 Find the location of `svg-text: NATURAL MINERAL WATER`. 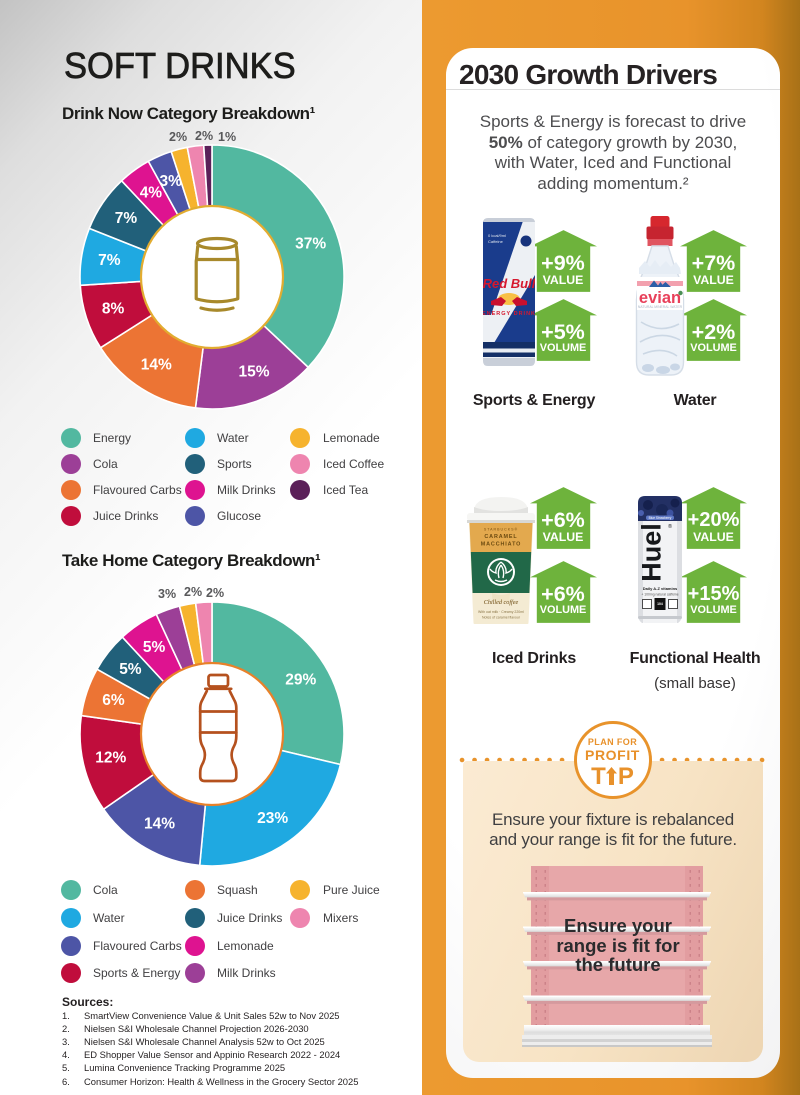

svg-text: NATURAL MINERAL WATER is located at coordinates (660, 307).